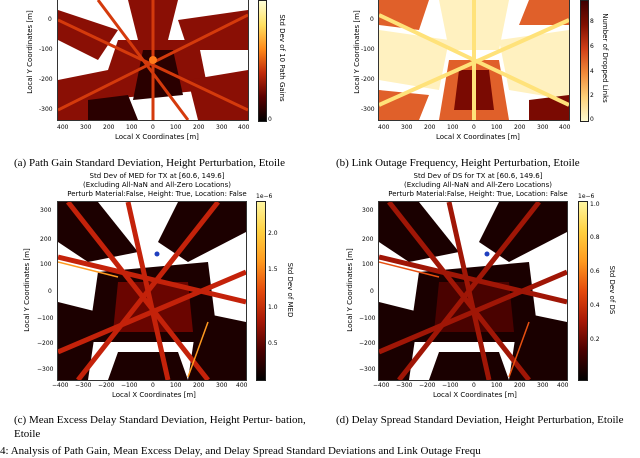  What do you see at coordinates (453, 127) in the screenshot?
I see `xtick-b-3: 100` at bounding box center [453, 127].